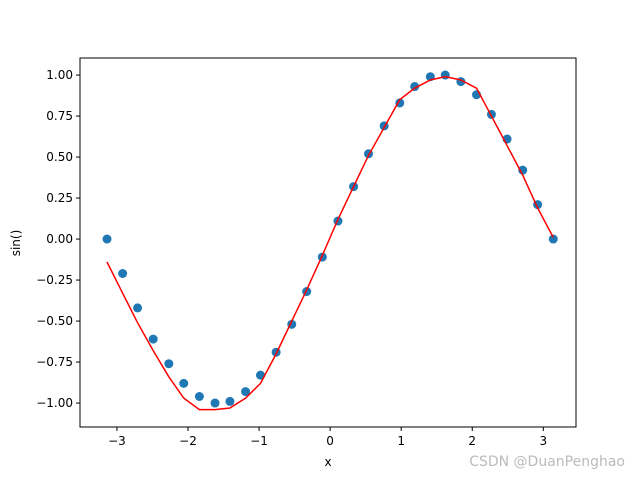 The height and width of the screenshot is (480, 640). Describe the element at coordinates (59, 157) in the screenshot. I see `y-tick-label: 0.50` at that location.